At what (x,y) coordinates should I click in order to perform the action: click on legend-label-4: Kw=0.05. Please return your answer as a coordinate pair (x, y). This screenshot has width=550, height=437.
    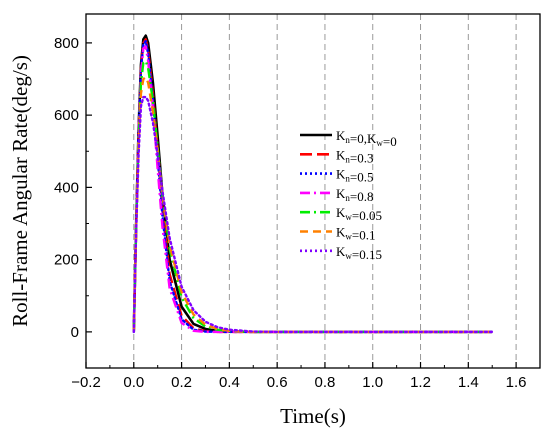
    Looking at the image, I should click on (359, 214).